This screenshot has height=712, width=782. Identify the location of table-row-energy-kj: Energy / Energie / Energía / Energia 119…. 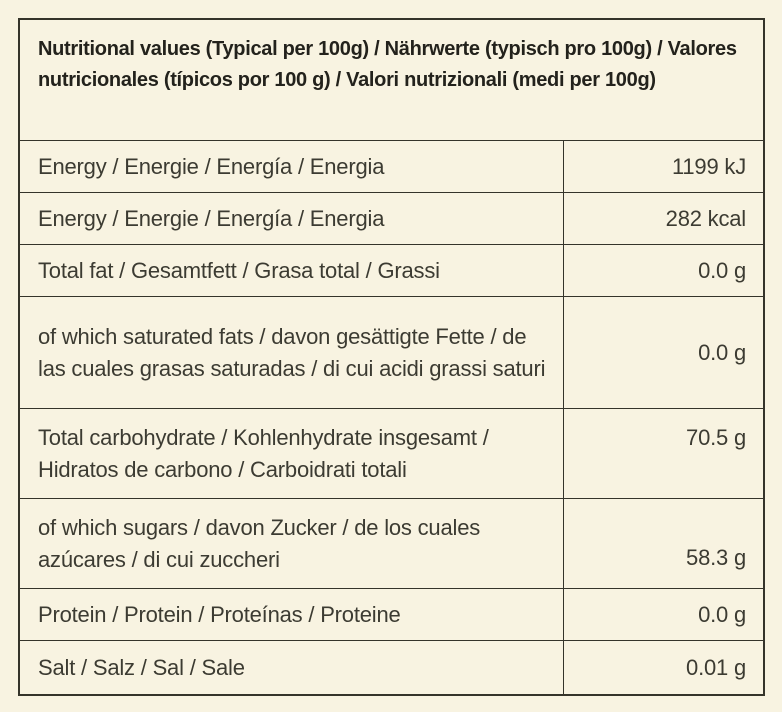
(391, 166).